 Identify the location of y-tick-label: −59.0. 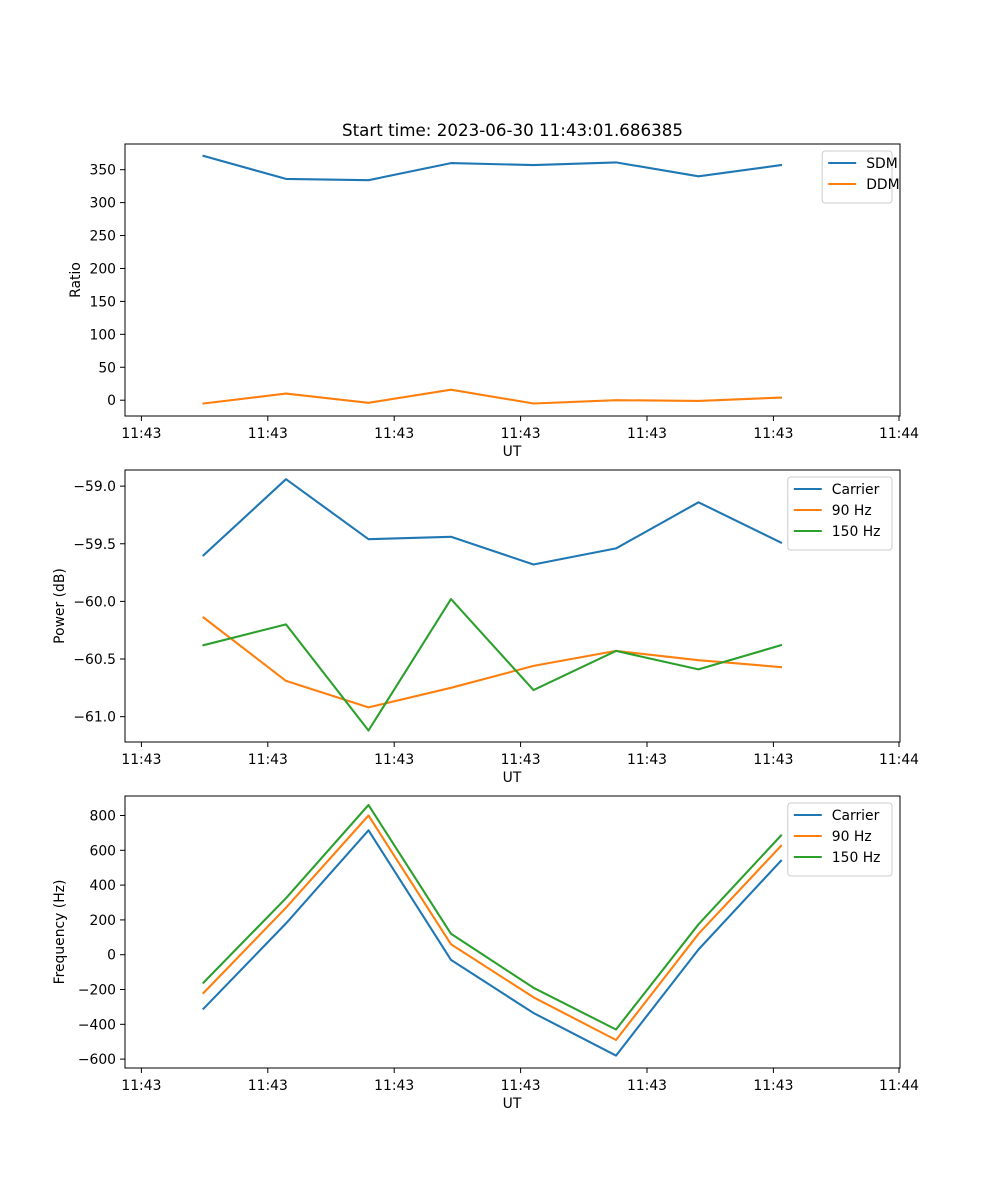
(94, 487).